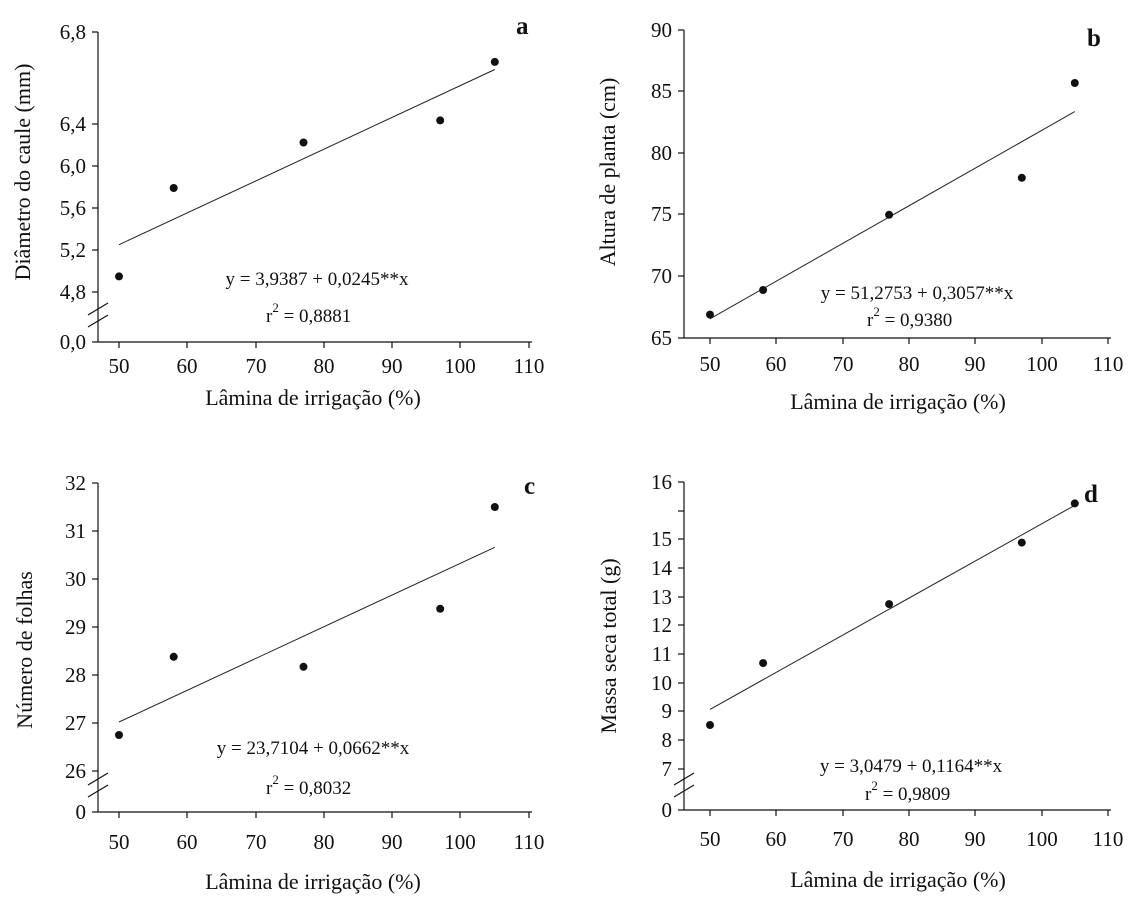 Image resolution: width=1139 pixels, height=906 pixels. Describe the element at coordinates (73, 124) in the screenshot. I see `y-tick-label: 6,4` at that location.